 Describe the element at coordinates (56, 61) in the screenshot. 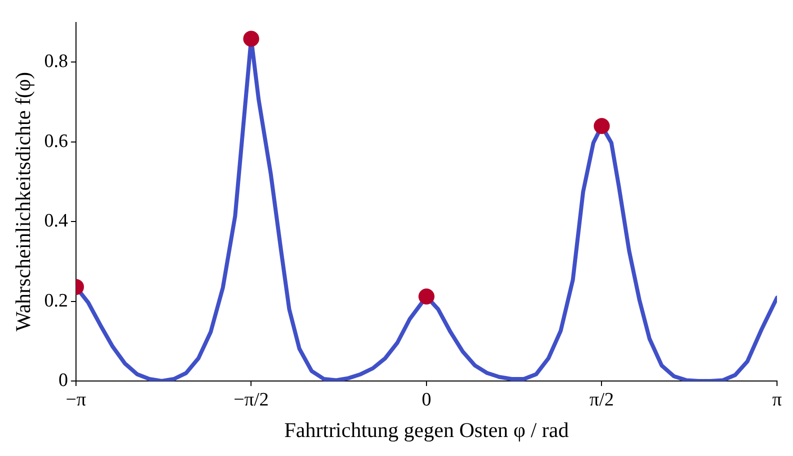

I see `y-tick-label: 0.8` at that location.